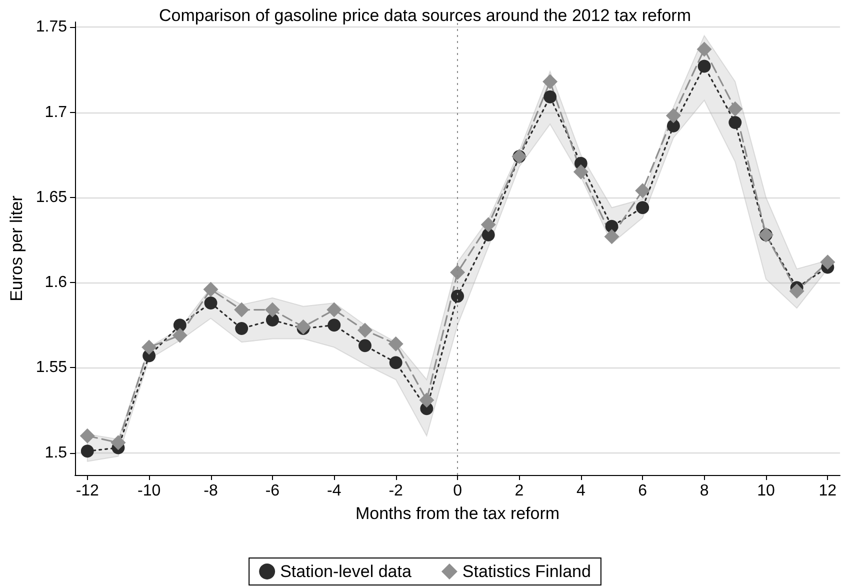  Describe the element at coordinates (272, 491) in the screenshot. I see `x-tick-label: -6` at that location.